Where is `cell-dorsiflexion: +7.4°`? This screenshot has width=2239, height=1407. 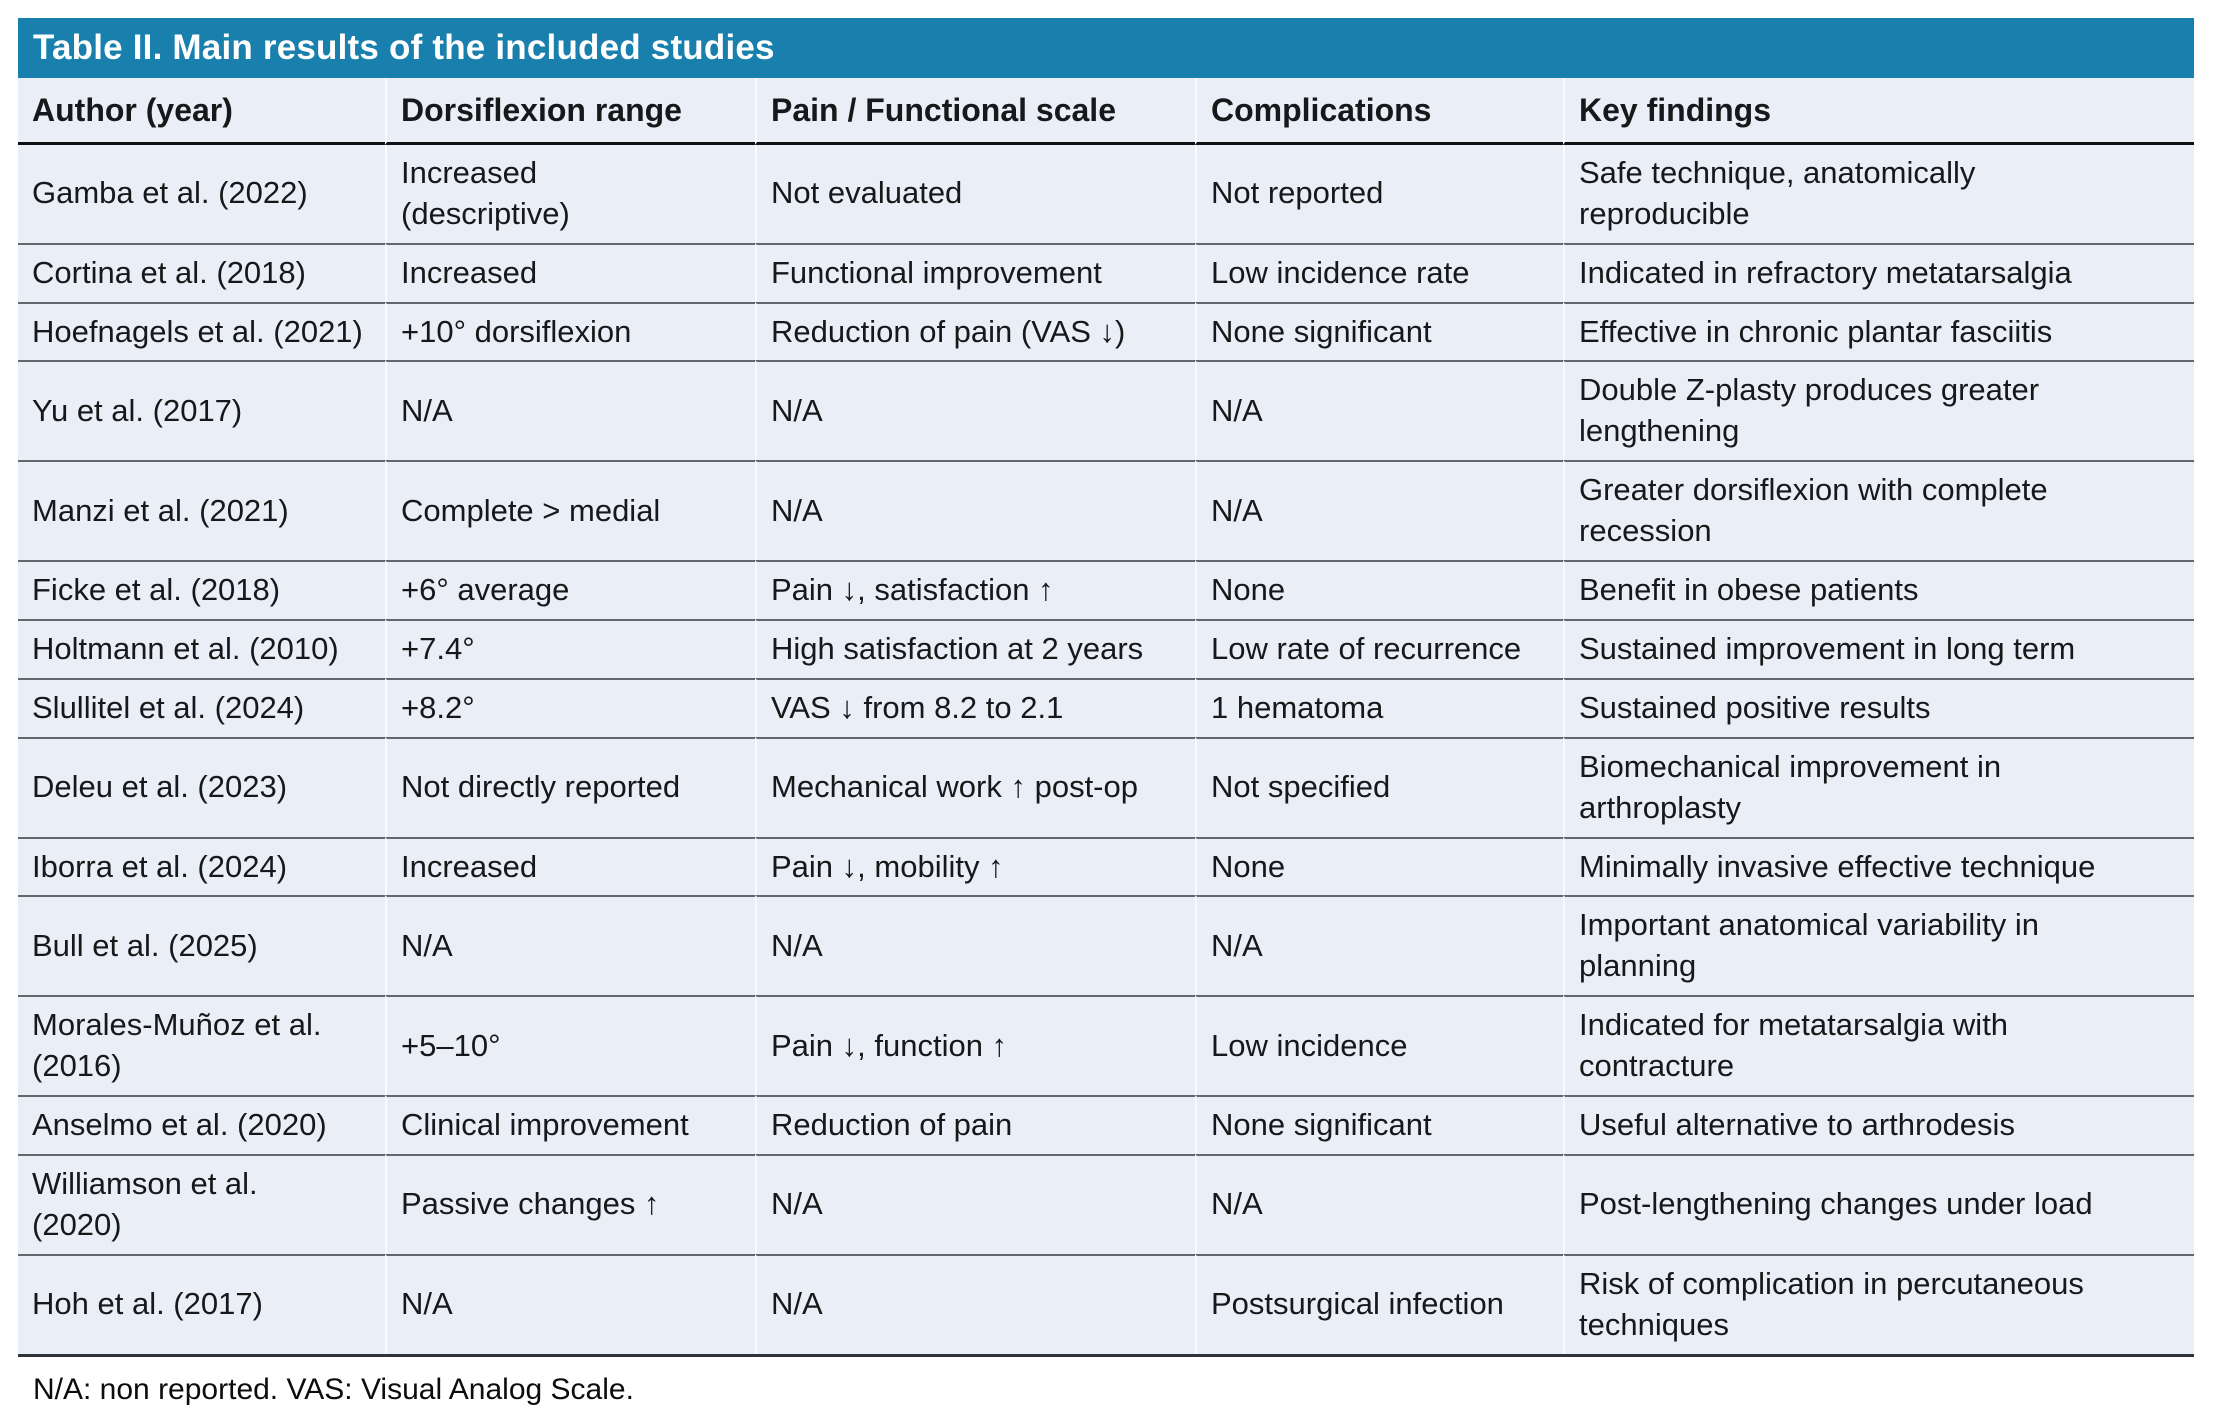 cell-dorsiflexion: +7.4° is located at coordinates (570, 648).